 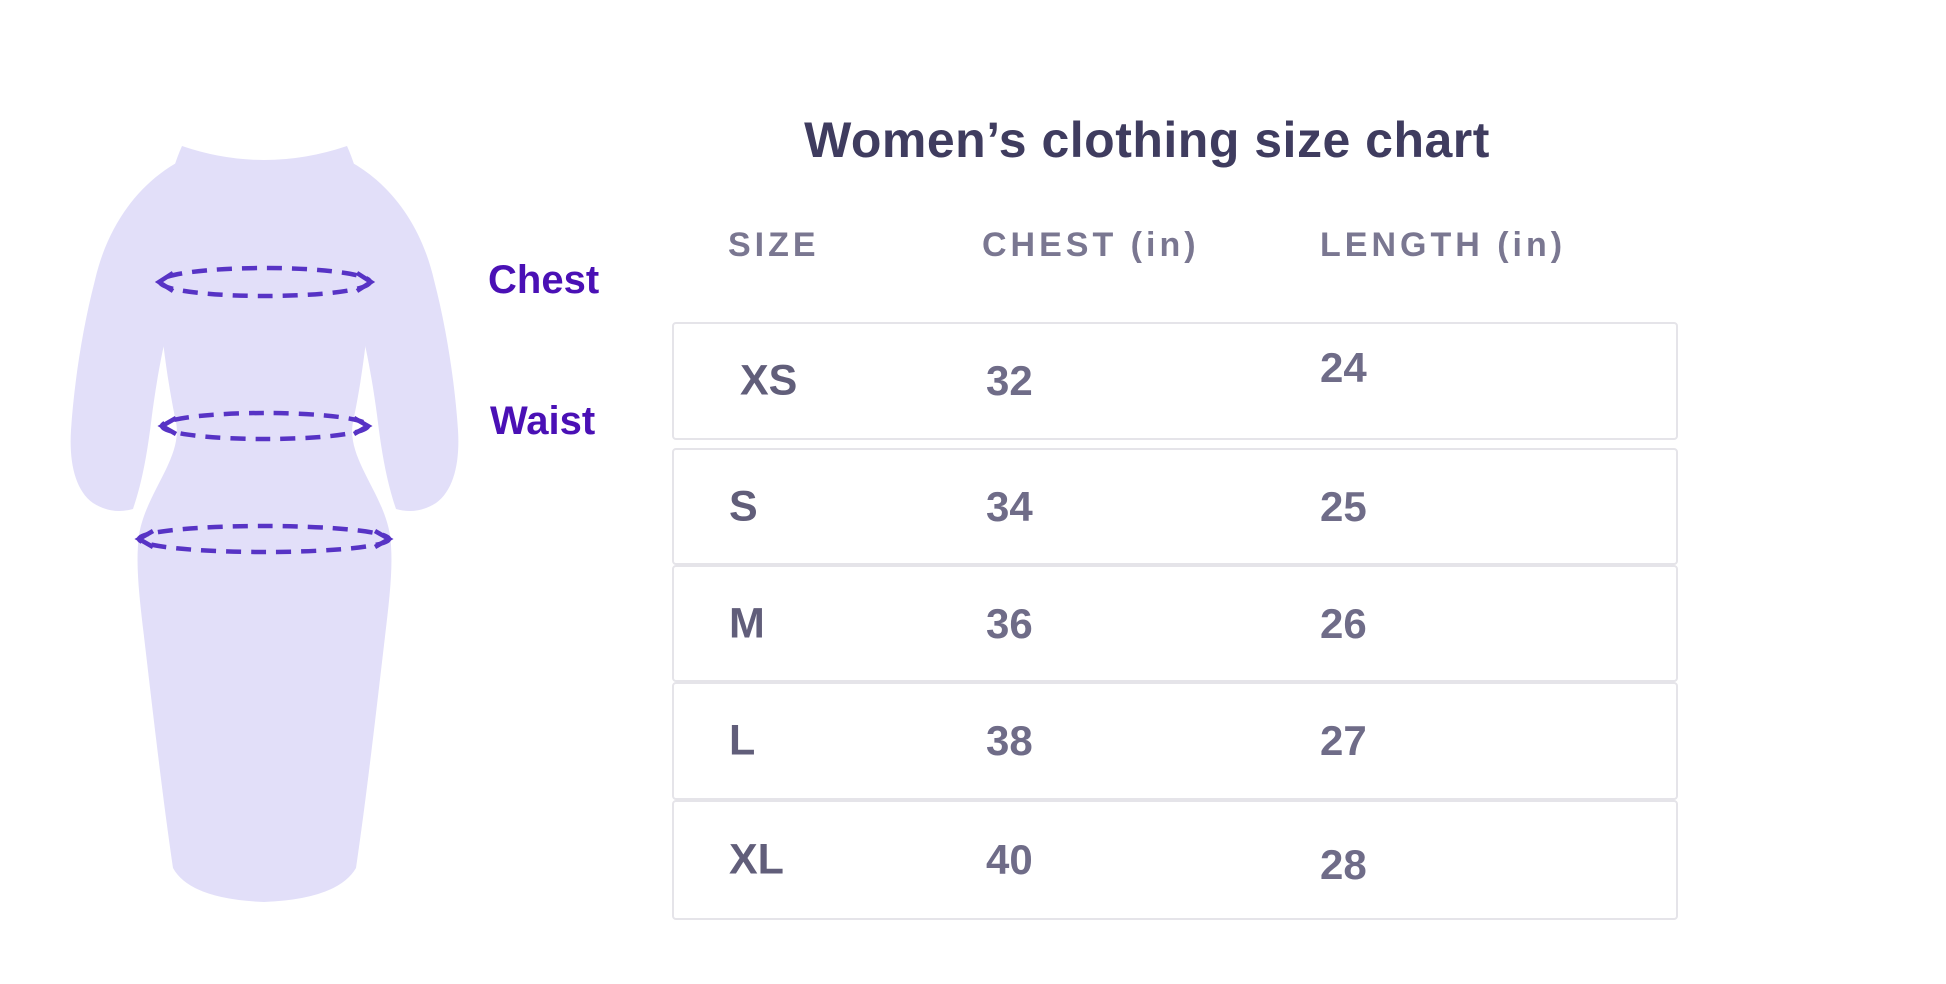 What do you see at coordinates (543, 421) in the screenshot?
I see `waist-label: Waist` at bounding box center [543, 421].